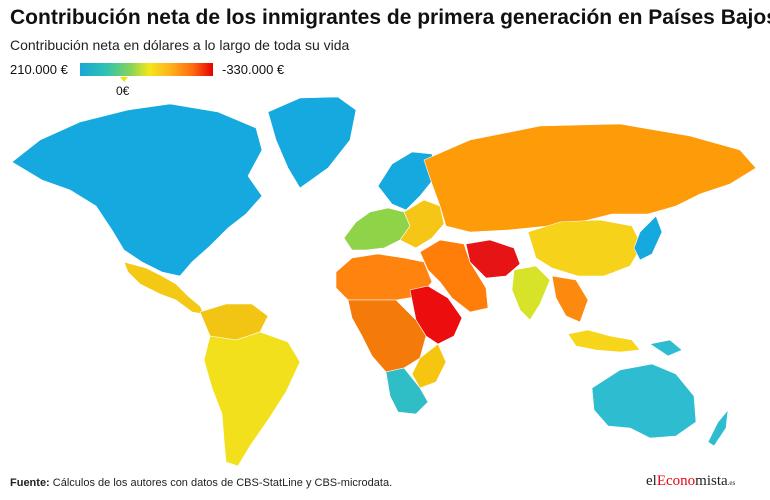  Describe the element at coordinates (666, 348) in the screenshot. I see `region-papua` at that location.